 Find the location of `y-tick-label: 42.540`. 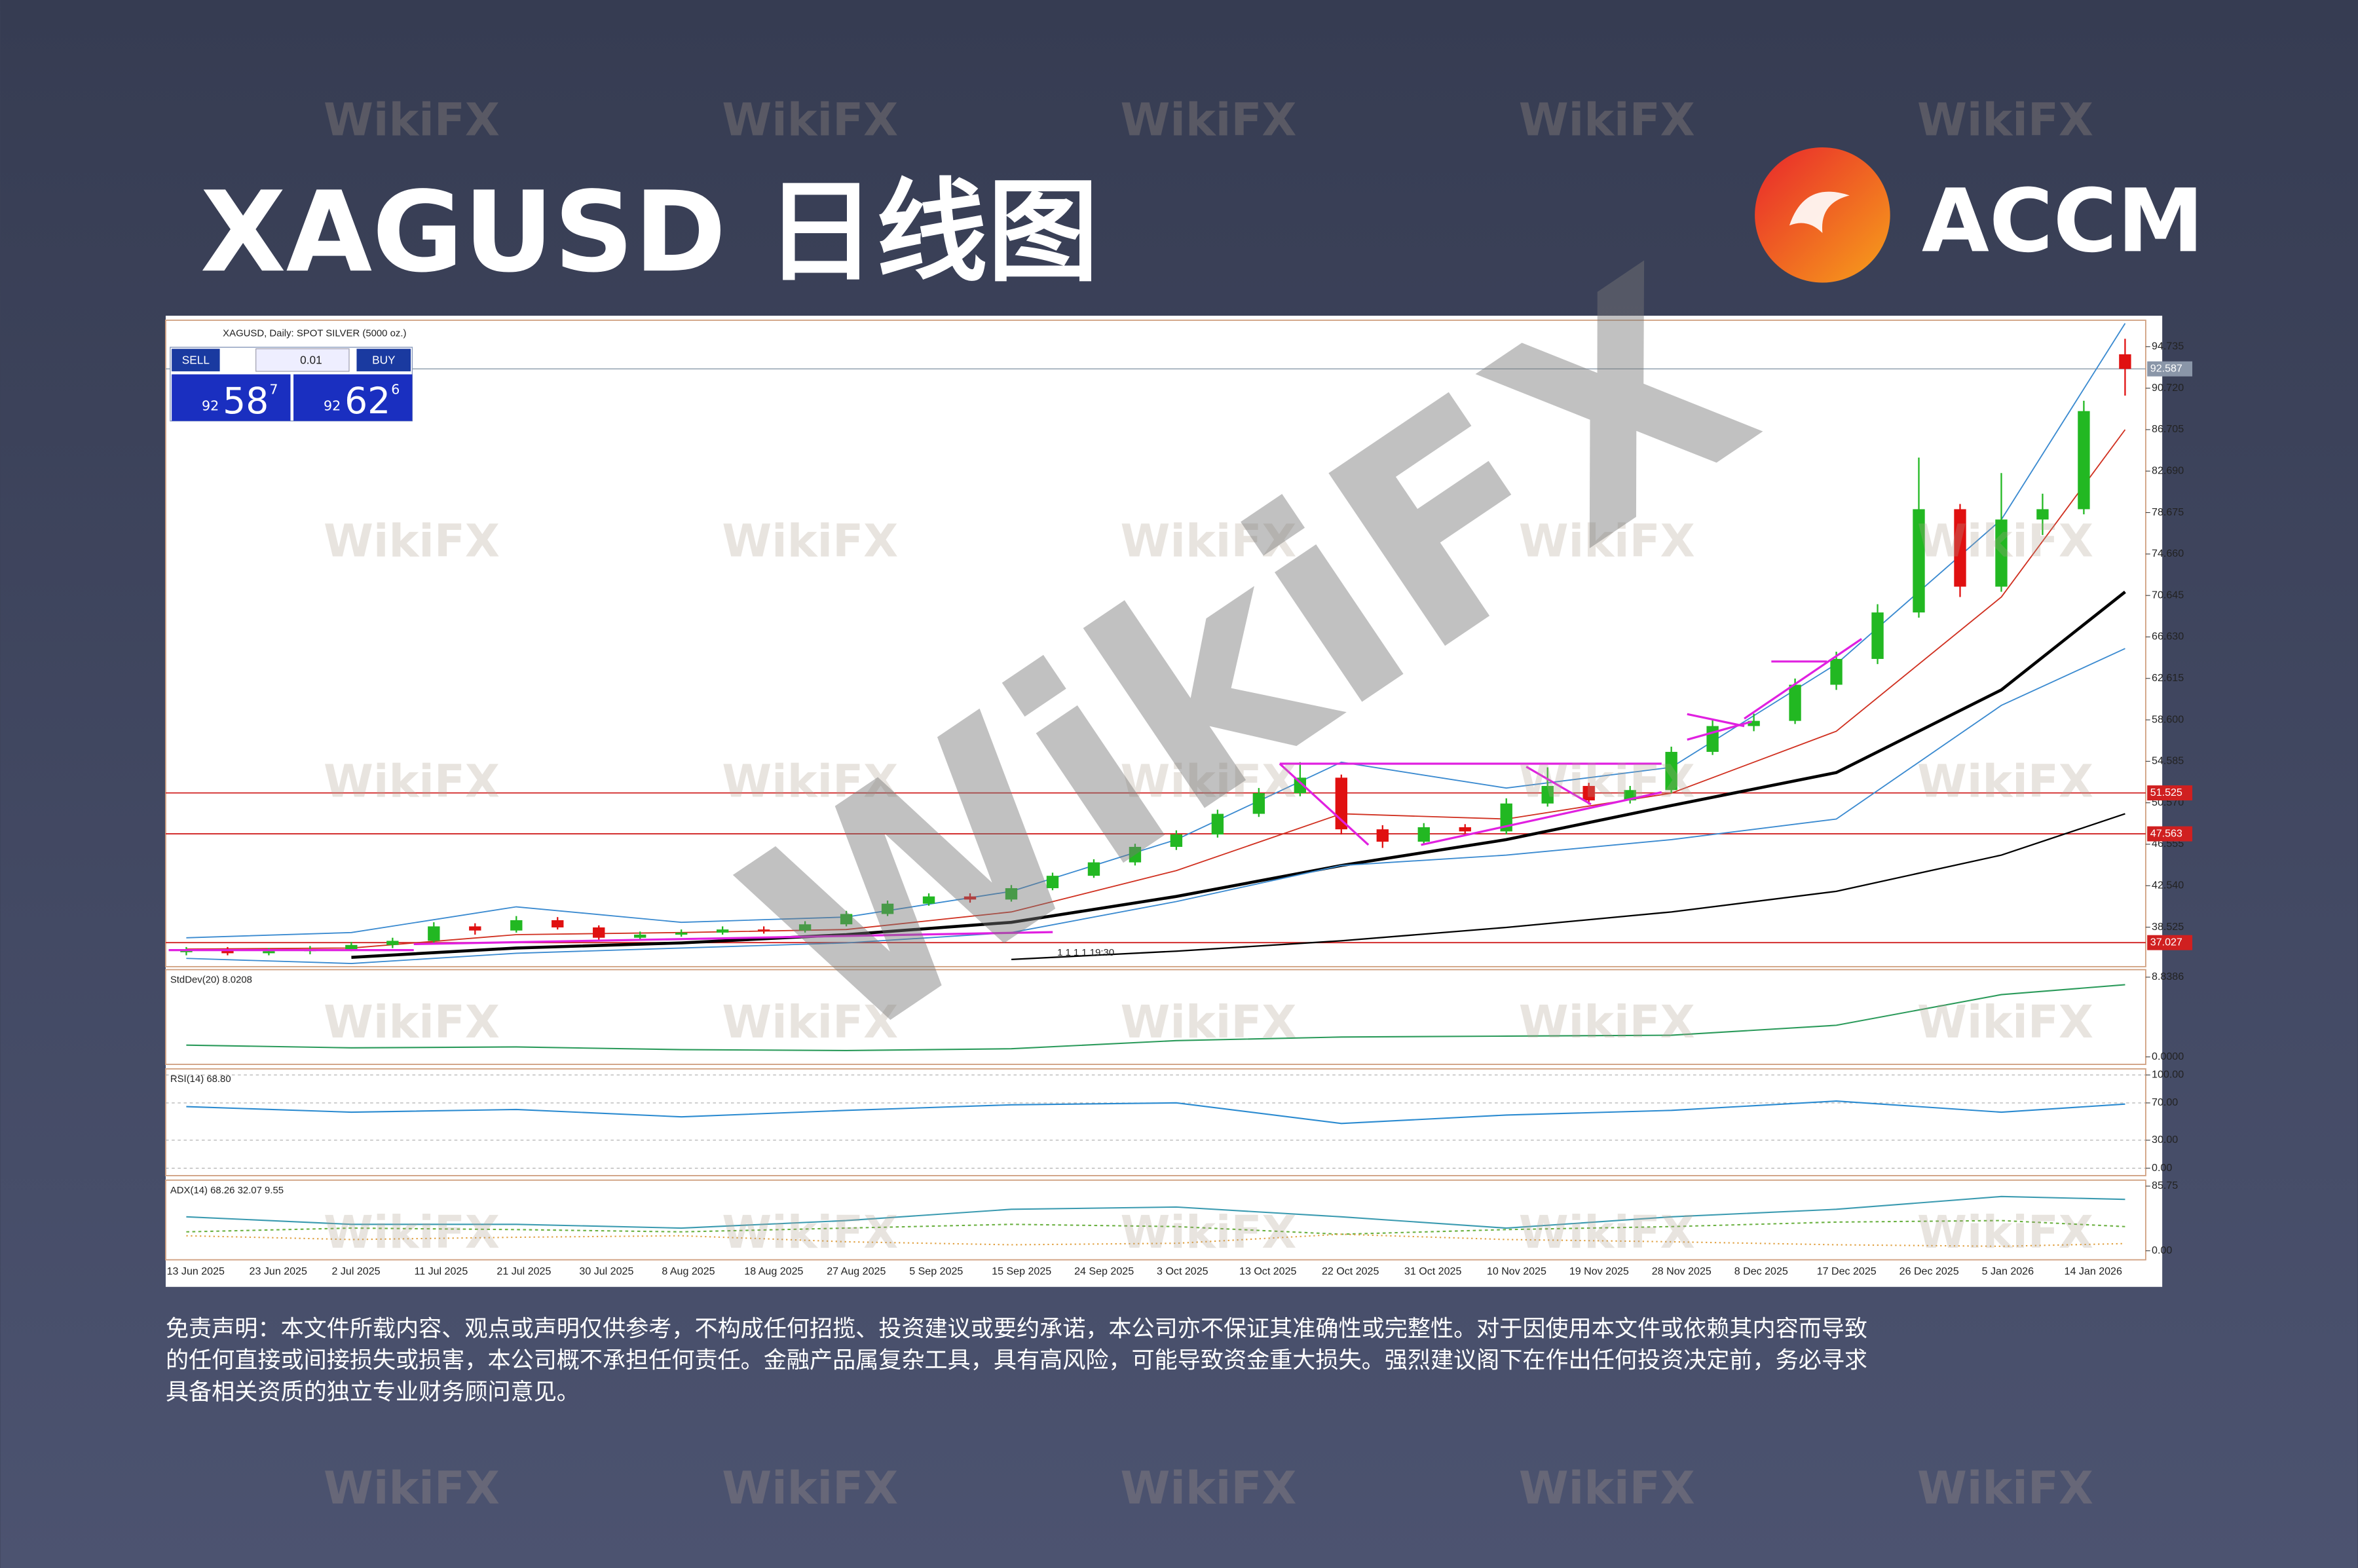

y-tick-label: 42.540 is located at coordinates (2168, 885).